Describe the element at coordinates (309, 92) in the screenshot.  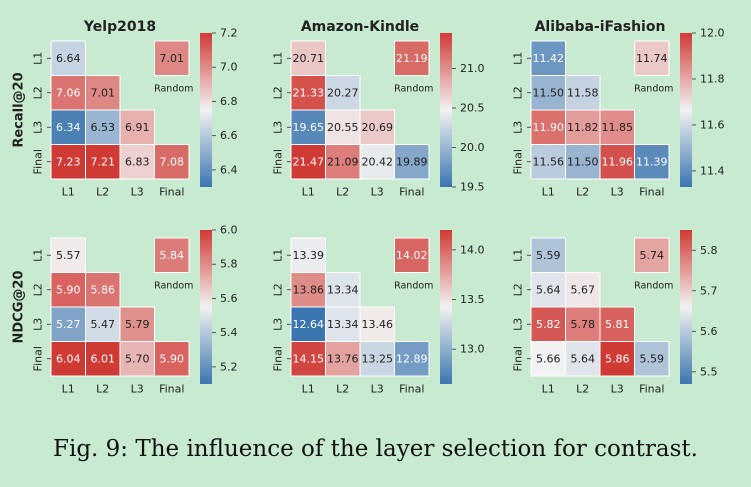
I see `cell-label: 21.33` at that location.